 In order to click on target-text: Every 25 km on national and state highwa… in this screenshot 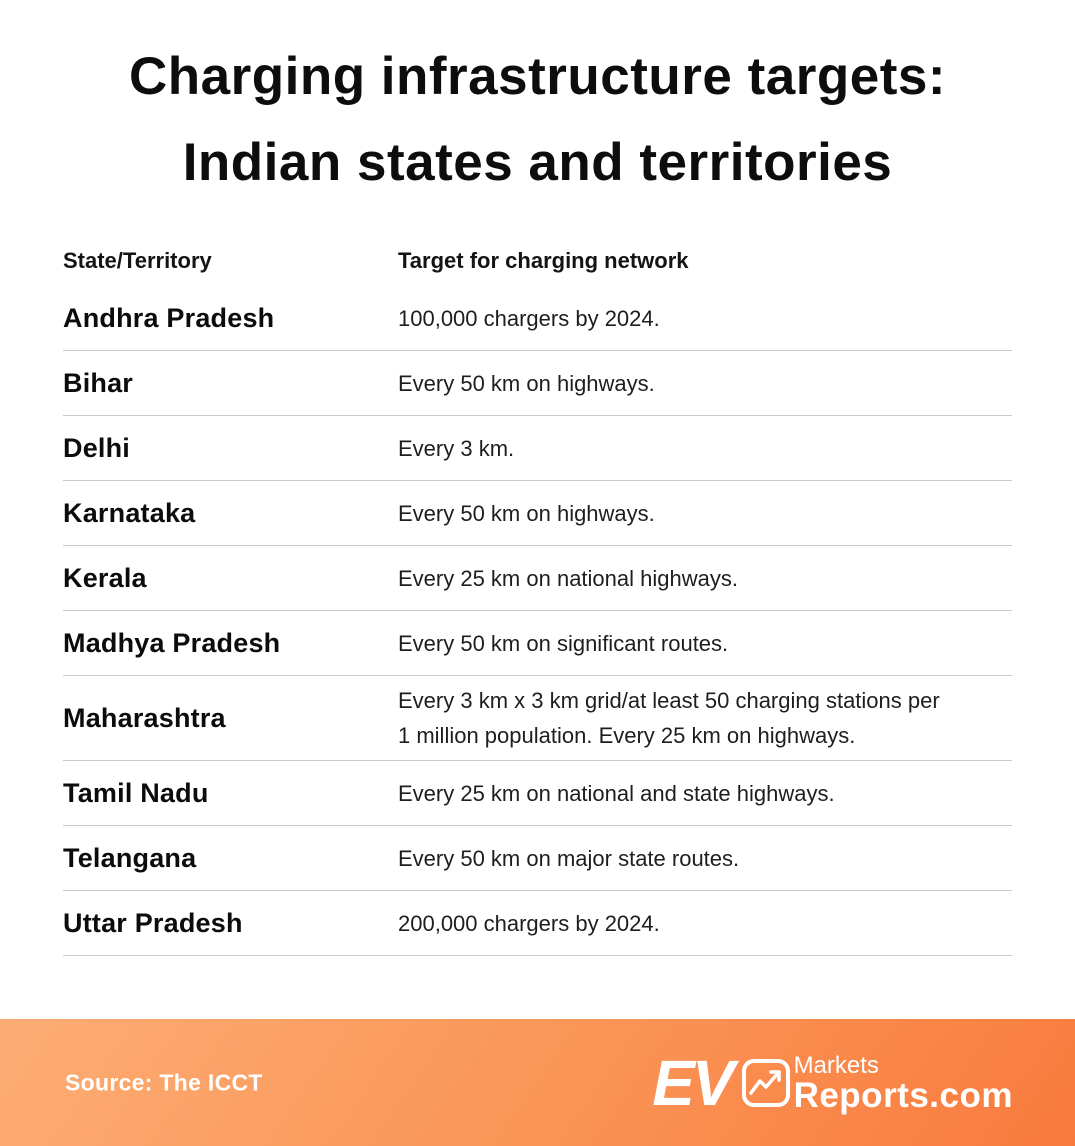, I will do `click(616, 793)`.